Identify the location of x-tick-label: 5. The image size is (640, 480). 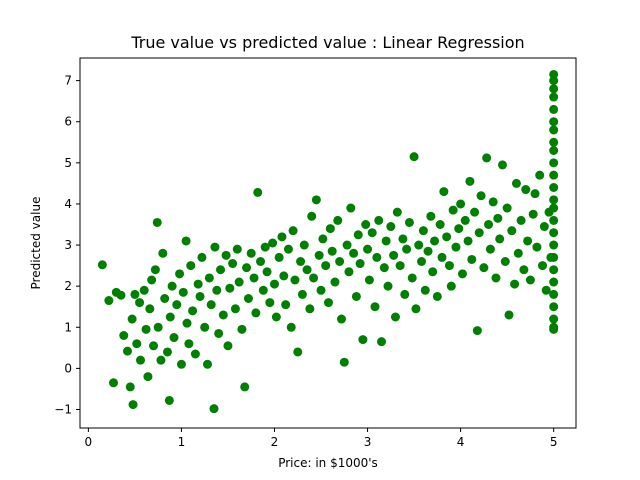
(554, 442).